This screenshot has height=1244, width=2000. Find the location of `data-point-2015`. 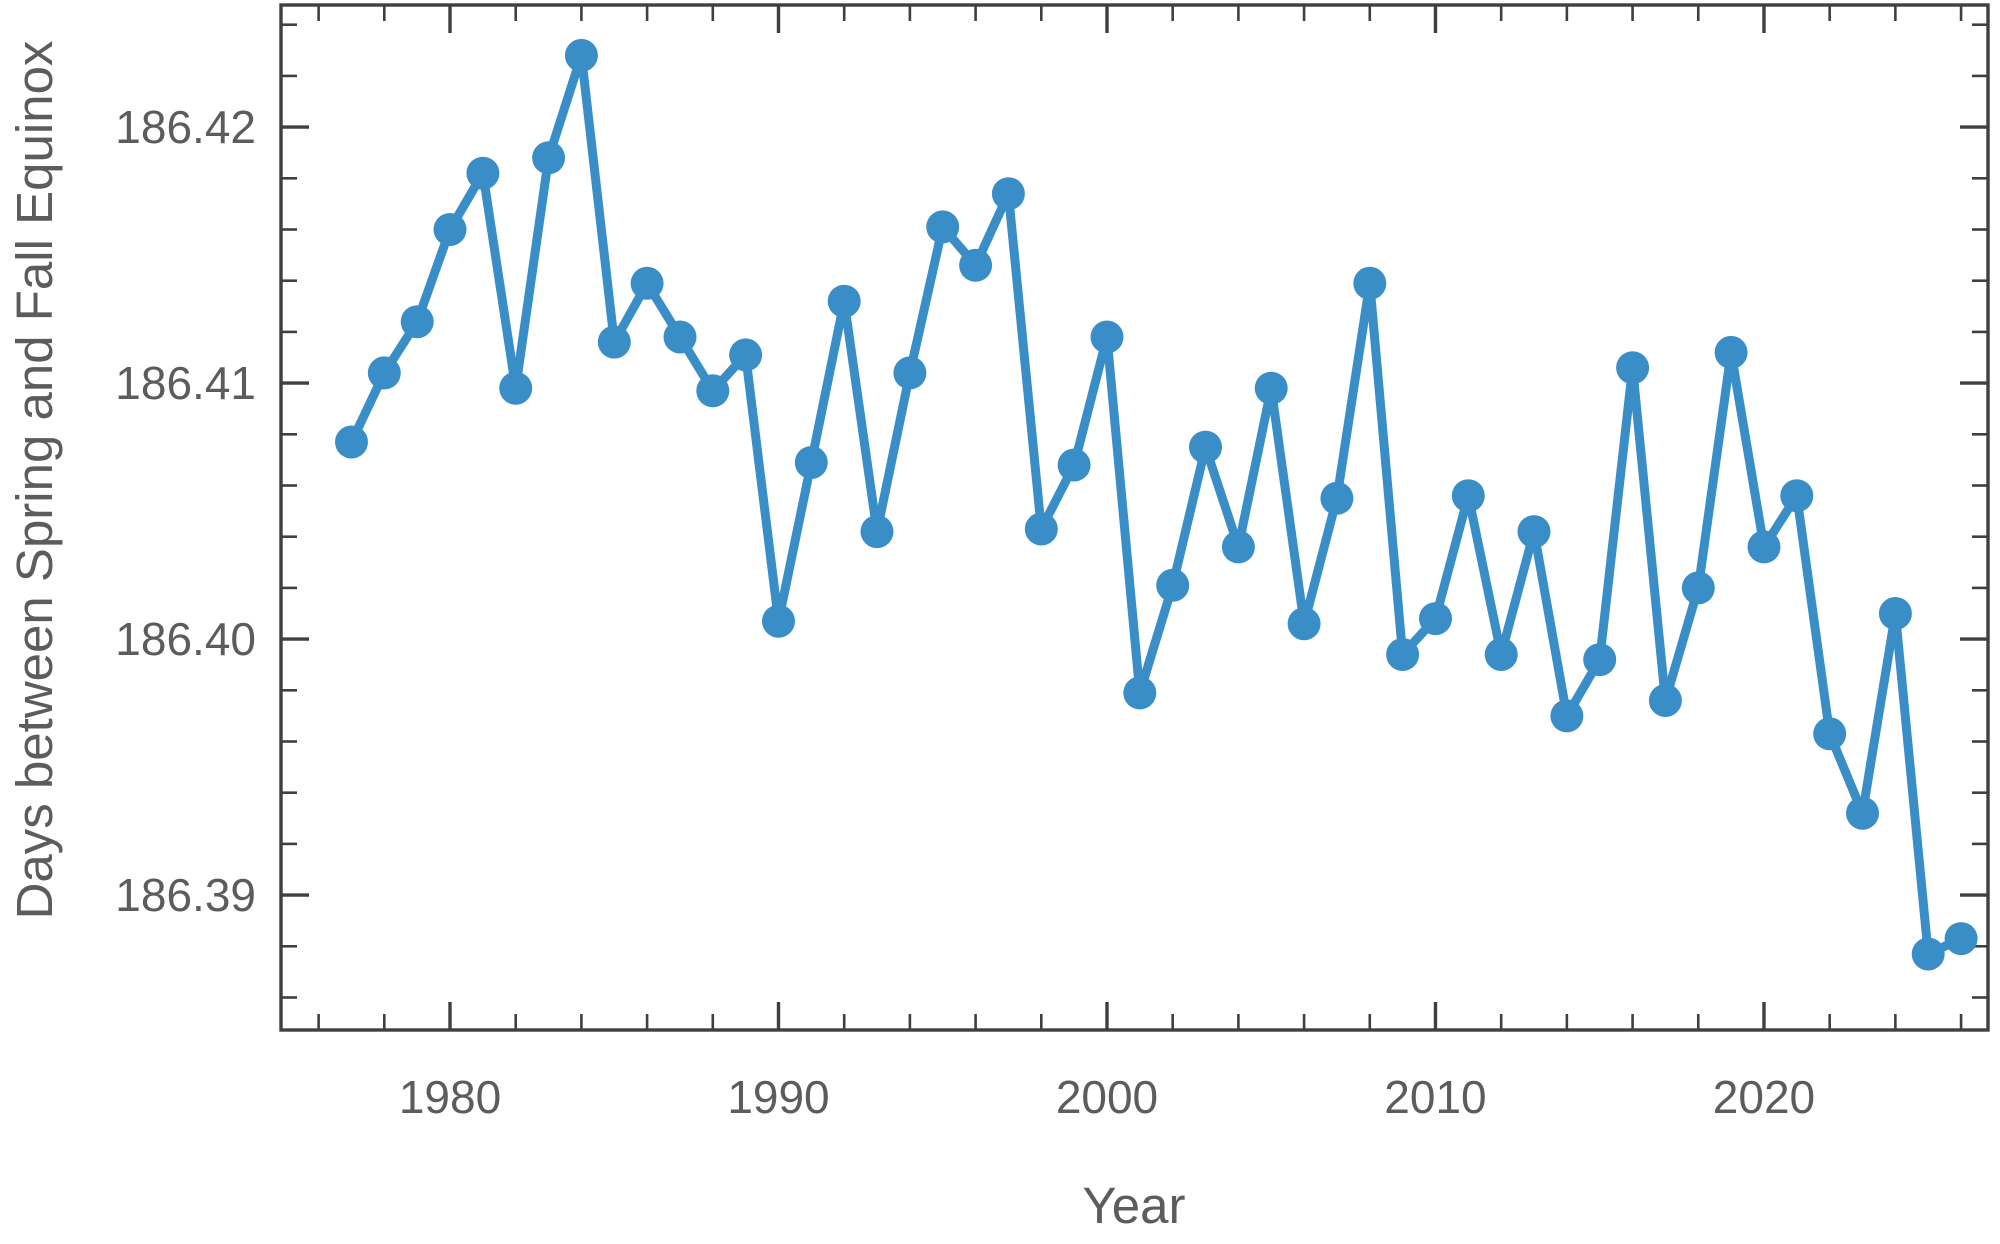

data-point-2015 is located at coordinates (1600, 660).